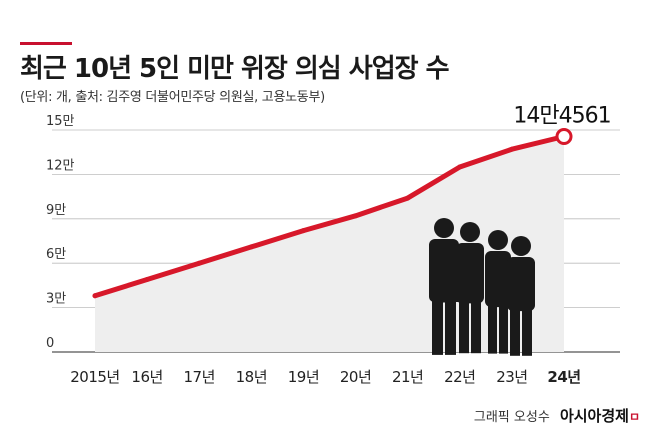 This screenshot has width=658, height=440. What do you see at coordinates (56, 299) in the screenshot?
I see `y-tick-label: 3만` at bounding box center [56, 299].